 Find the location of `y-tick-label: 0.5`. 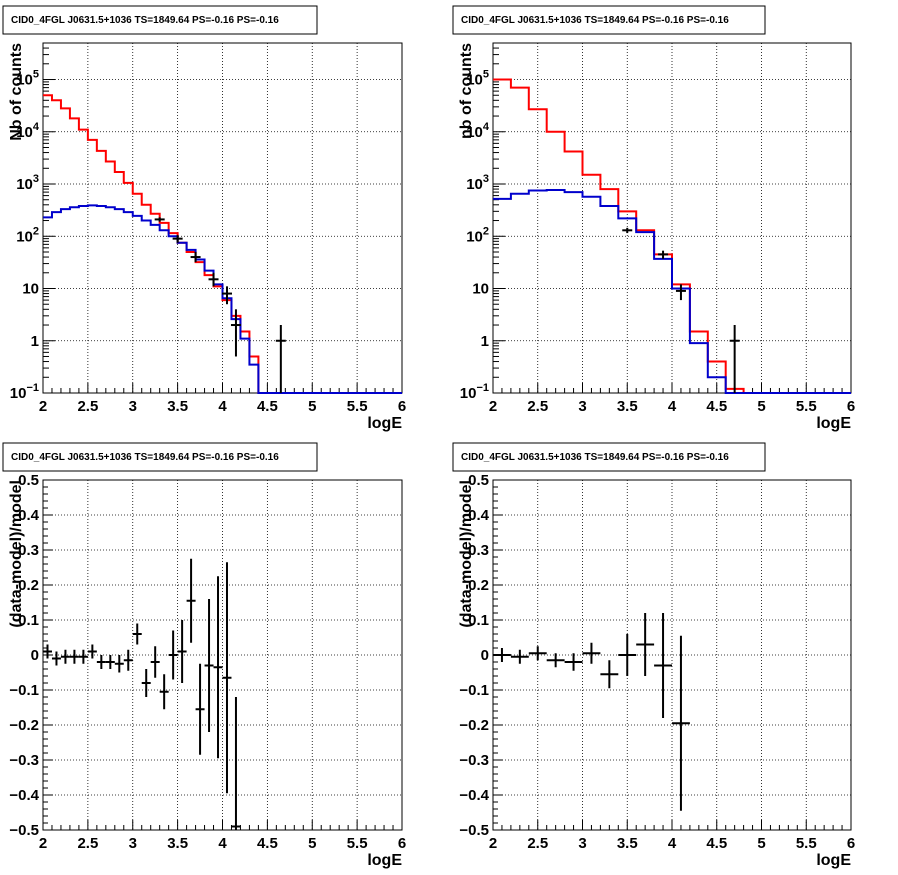

y-tick-label: 0.5 is located at coordinates (478, 480).